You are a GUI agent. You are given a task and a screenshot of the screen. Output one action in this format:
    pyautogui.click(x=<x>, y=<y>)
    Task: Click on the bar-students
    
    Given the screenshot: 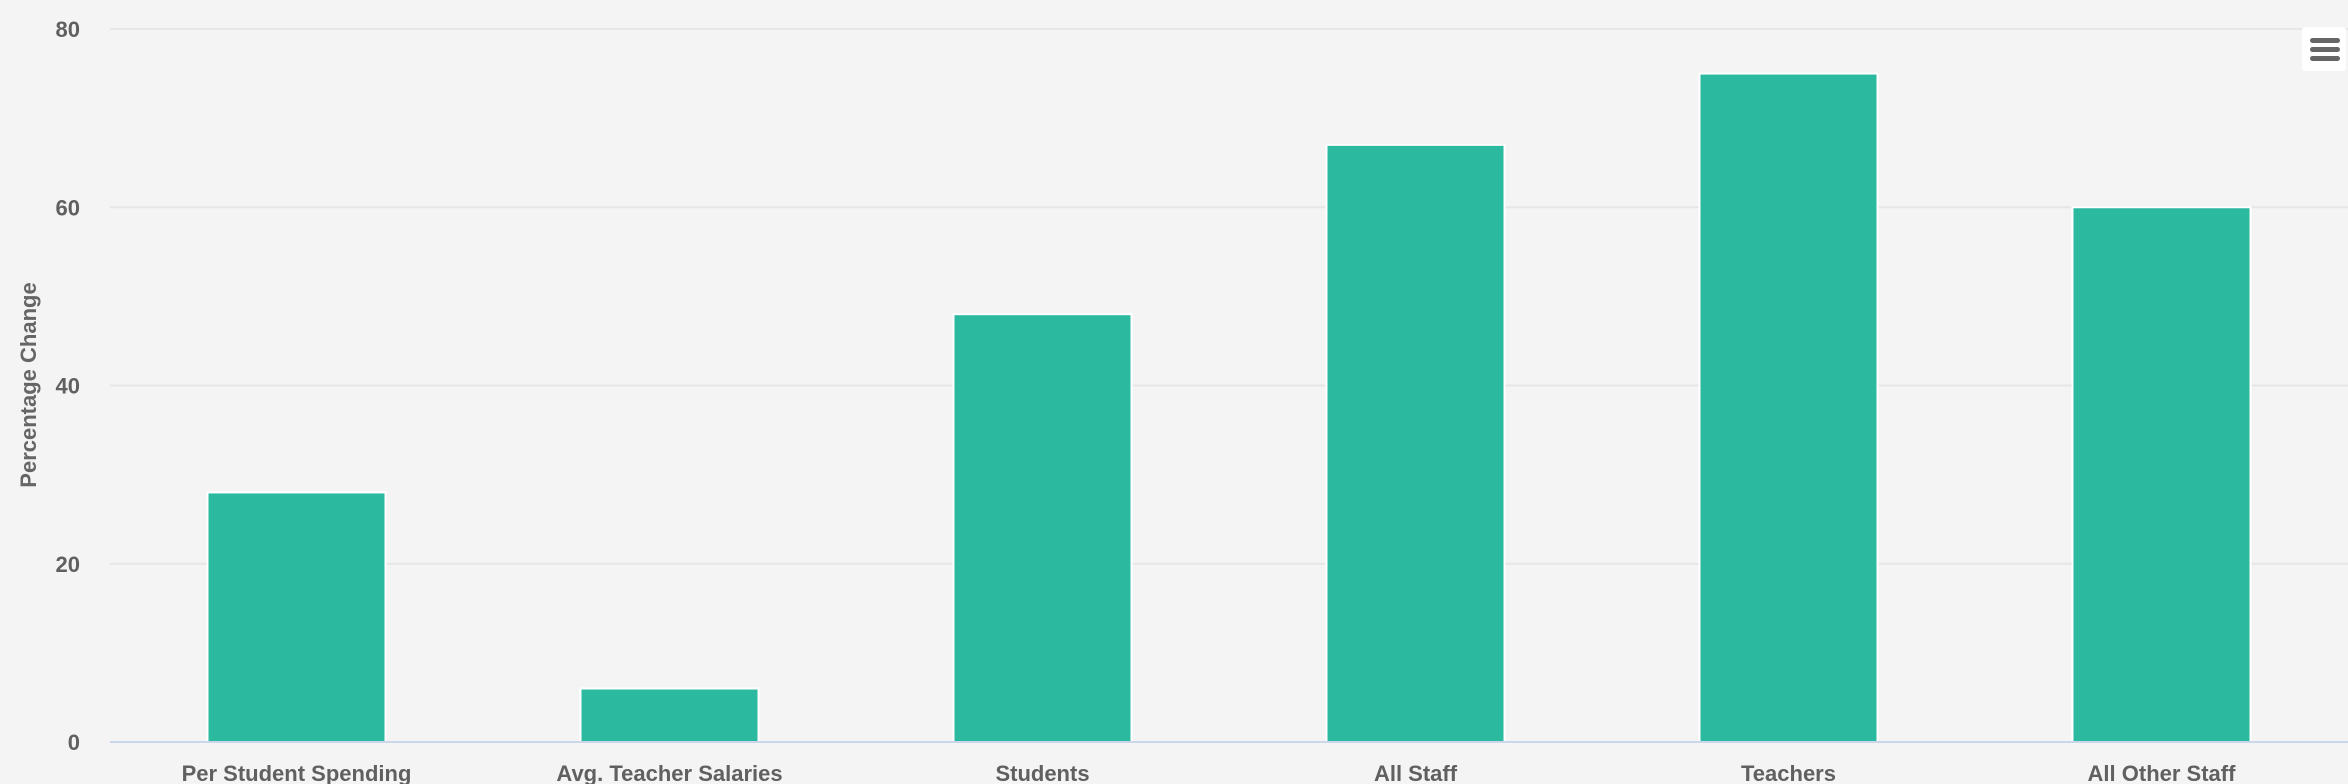 What is the action you would take?
    pyautogui.click(x=1042, y=528)
    